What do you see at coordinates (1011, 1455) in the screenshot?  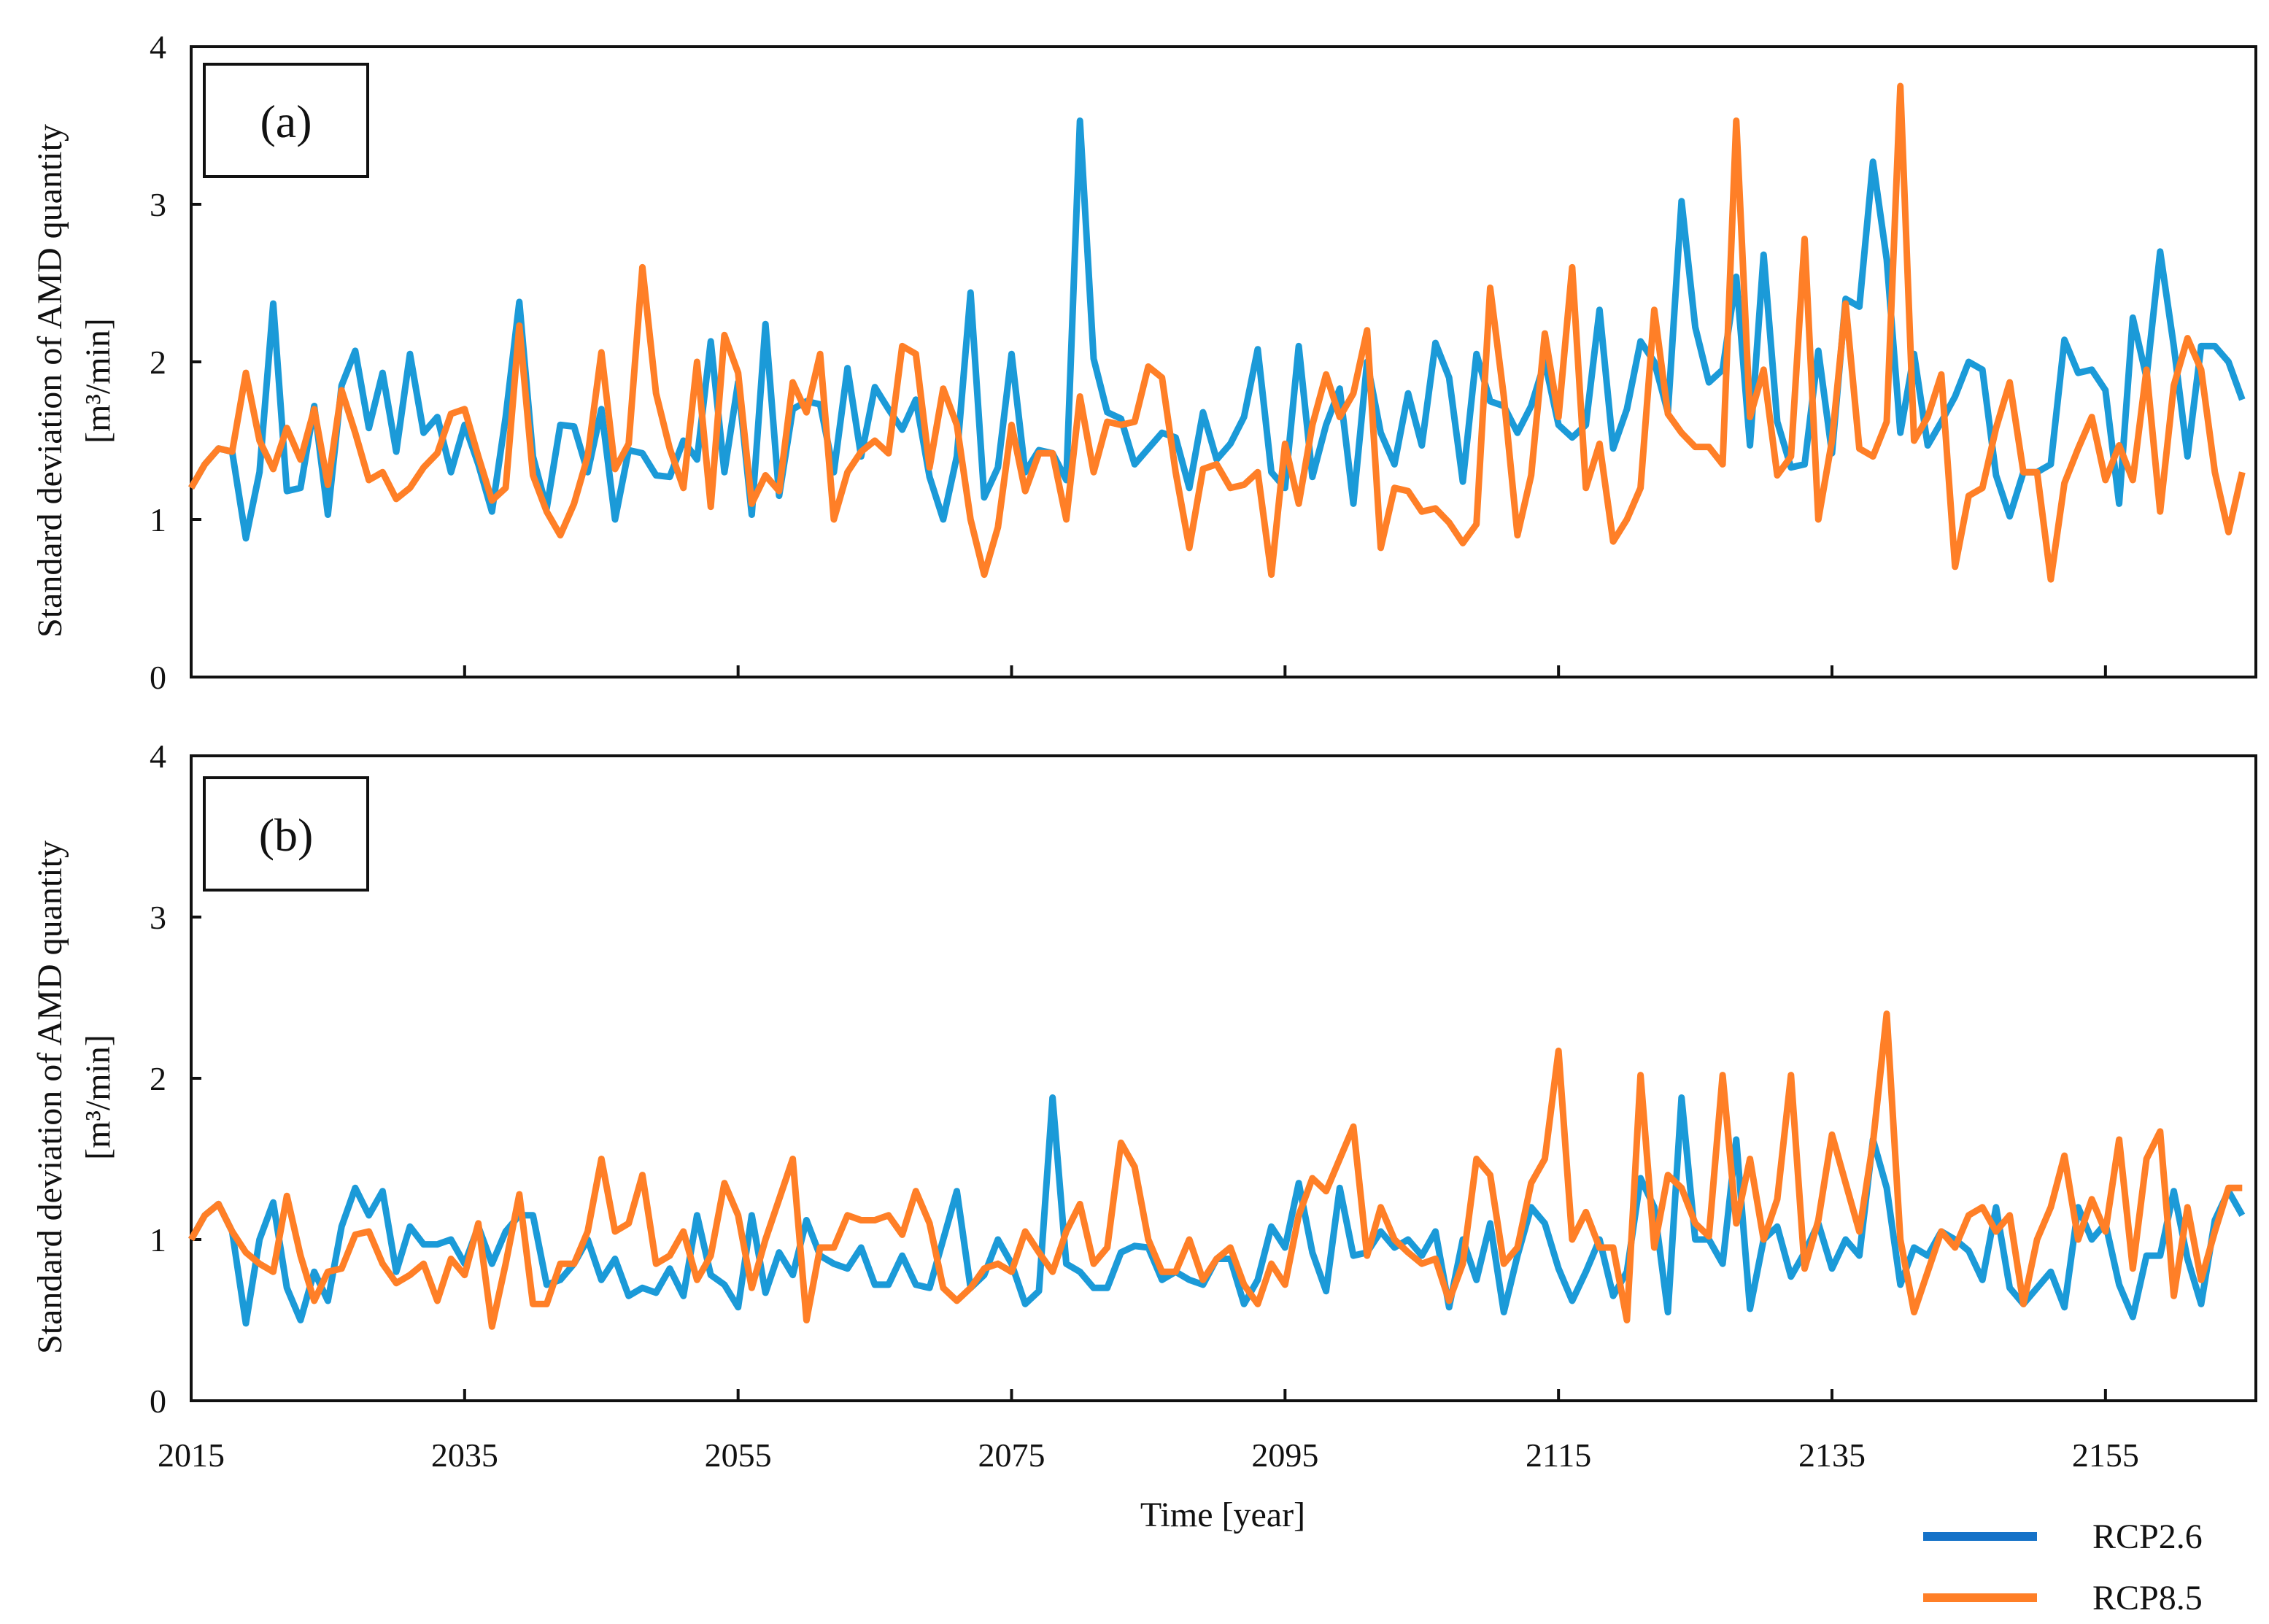 I see `x-tick-label: 2075` at bounding box center [1011, 1455].